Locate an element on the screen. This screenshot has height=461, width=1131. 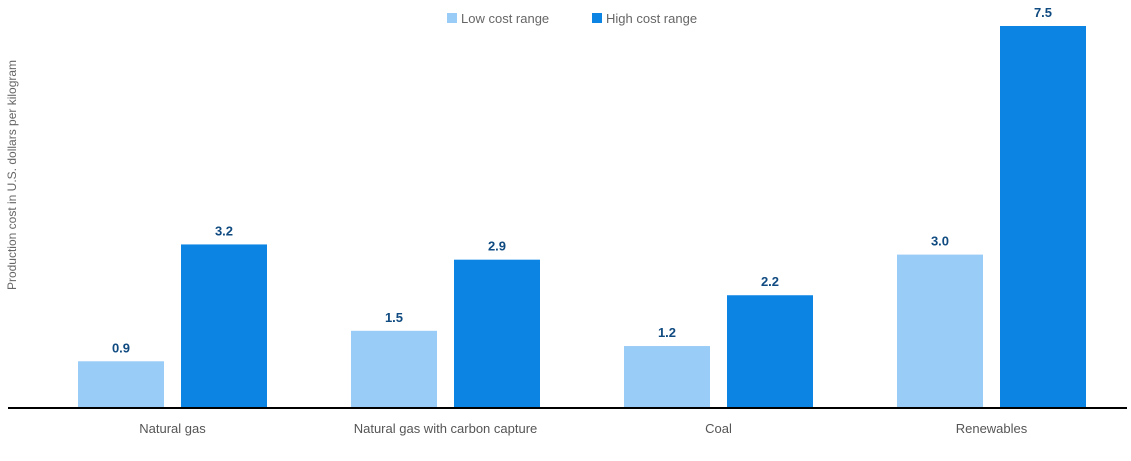
bar-high-cost-natural-gas-with-carbon-capture is located at coordinates (497, 333).